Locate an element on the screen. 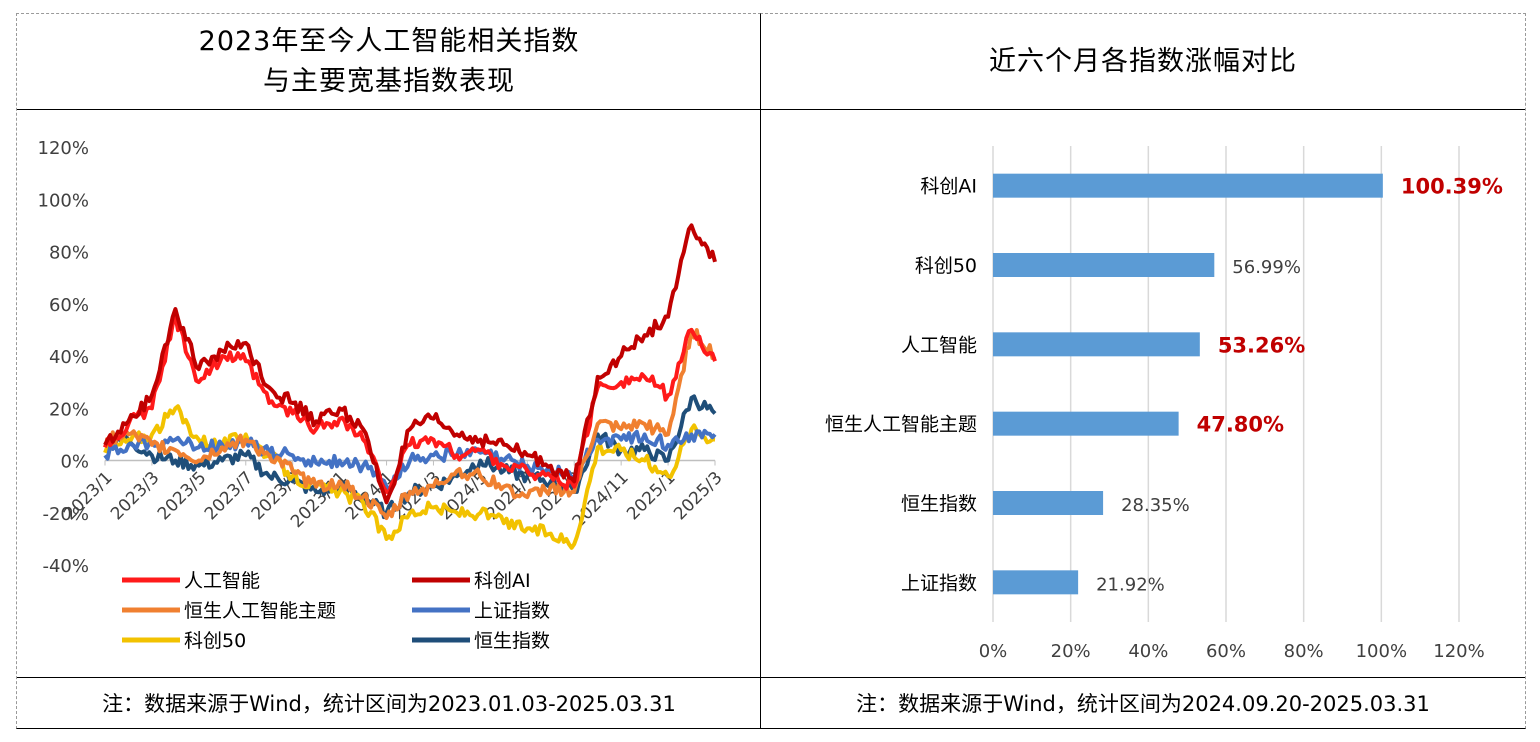  bar-data-label: 100.39% is located at coordinates (1452, 187).